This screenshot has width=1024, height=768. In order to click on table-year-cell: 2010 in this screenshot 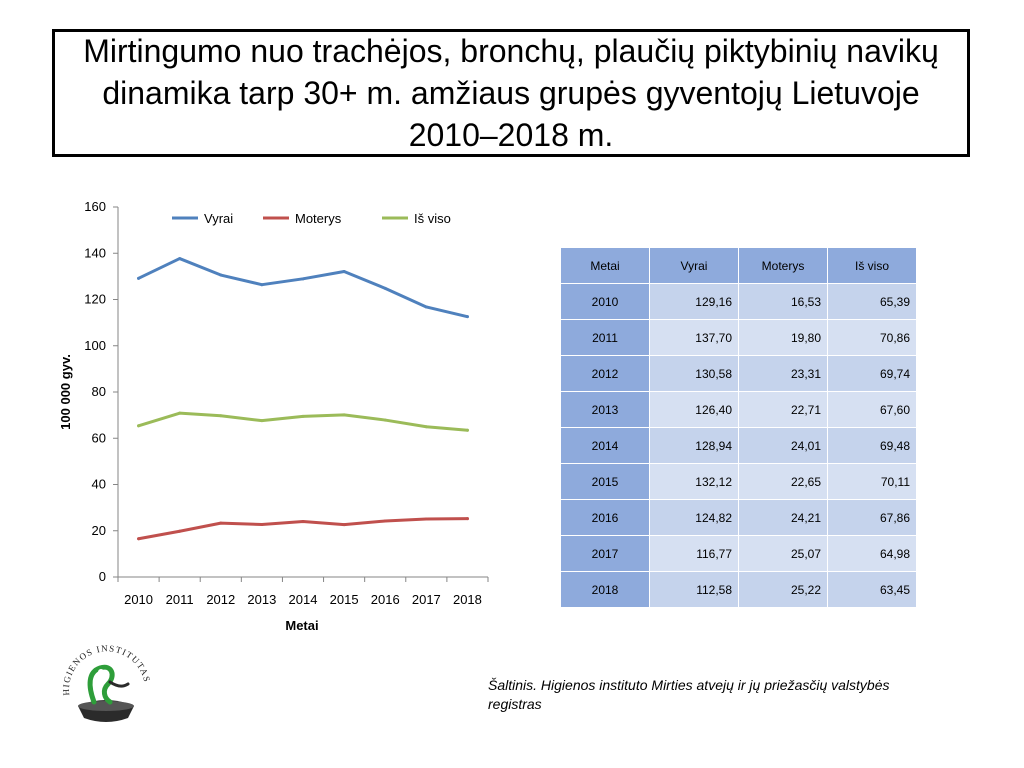, I will do `click(605, 301)`.